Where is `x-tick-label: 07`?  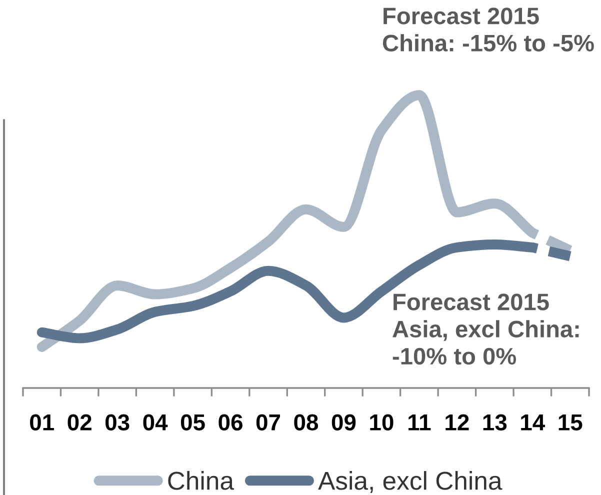
x-tick-label: 07 is located at coordinates (268, 422).